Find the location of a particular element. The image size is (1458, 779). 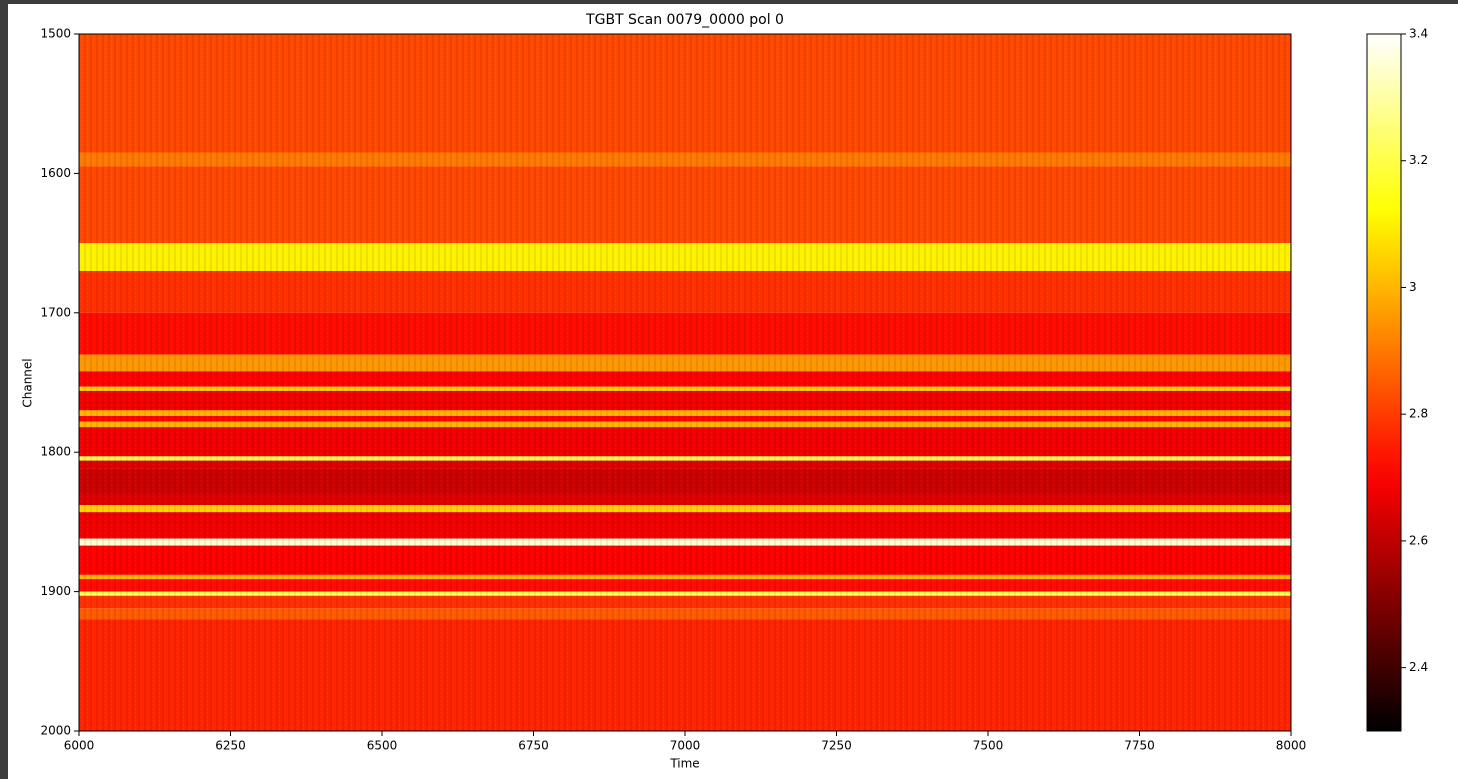

y-tick-label: 1500 is located at coordinates (55, 34).